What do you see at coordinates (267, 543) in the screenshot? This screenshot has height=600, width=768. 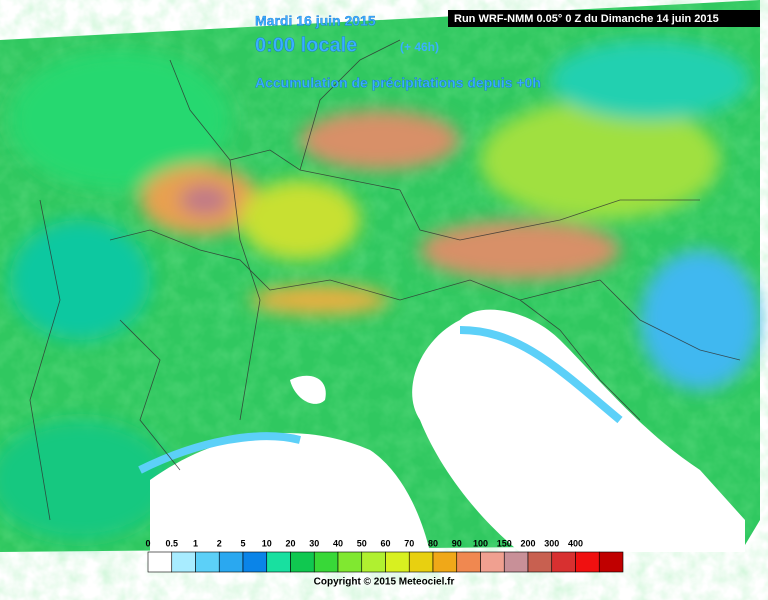 I see `legend-label: 10` at bounding box center [267, 543].